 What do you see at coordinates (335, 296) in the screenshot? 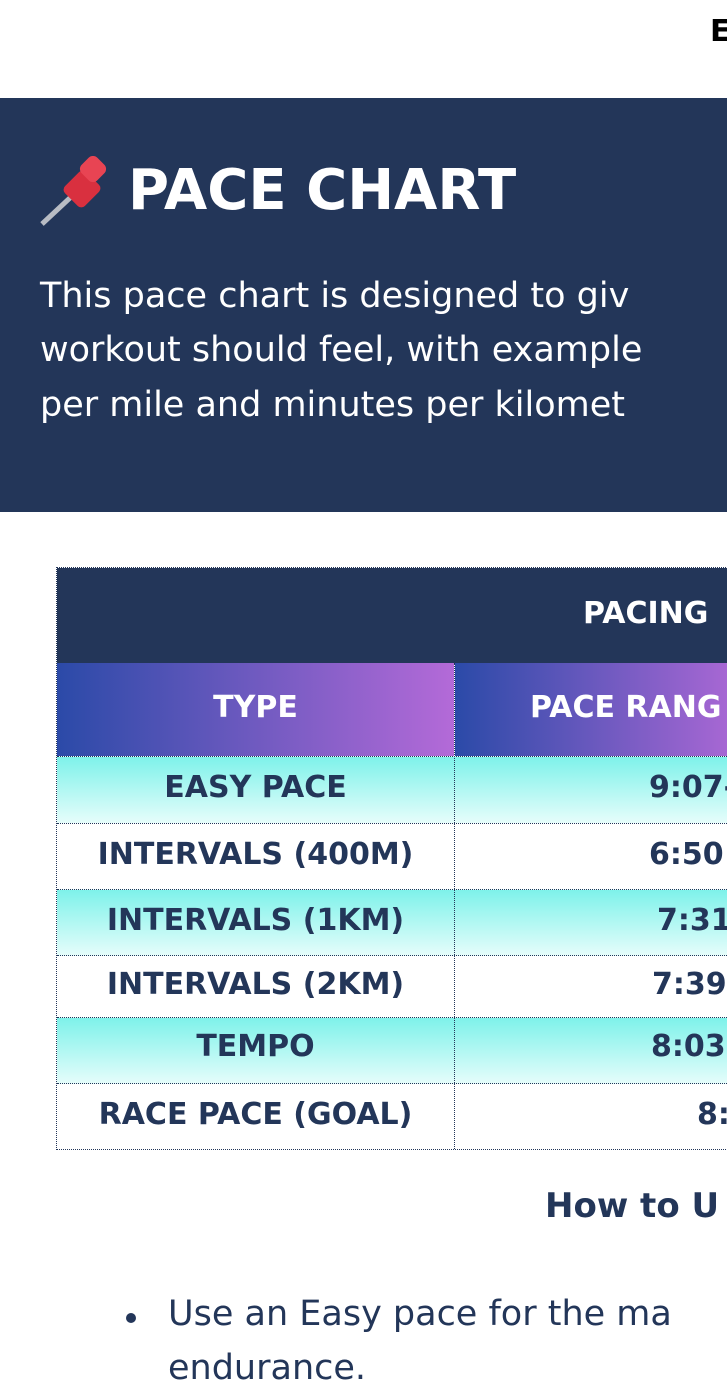
I see `intro-line-1: This pace chart is designed to giv` at bounding box center [335, 296].